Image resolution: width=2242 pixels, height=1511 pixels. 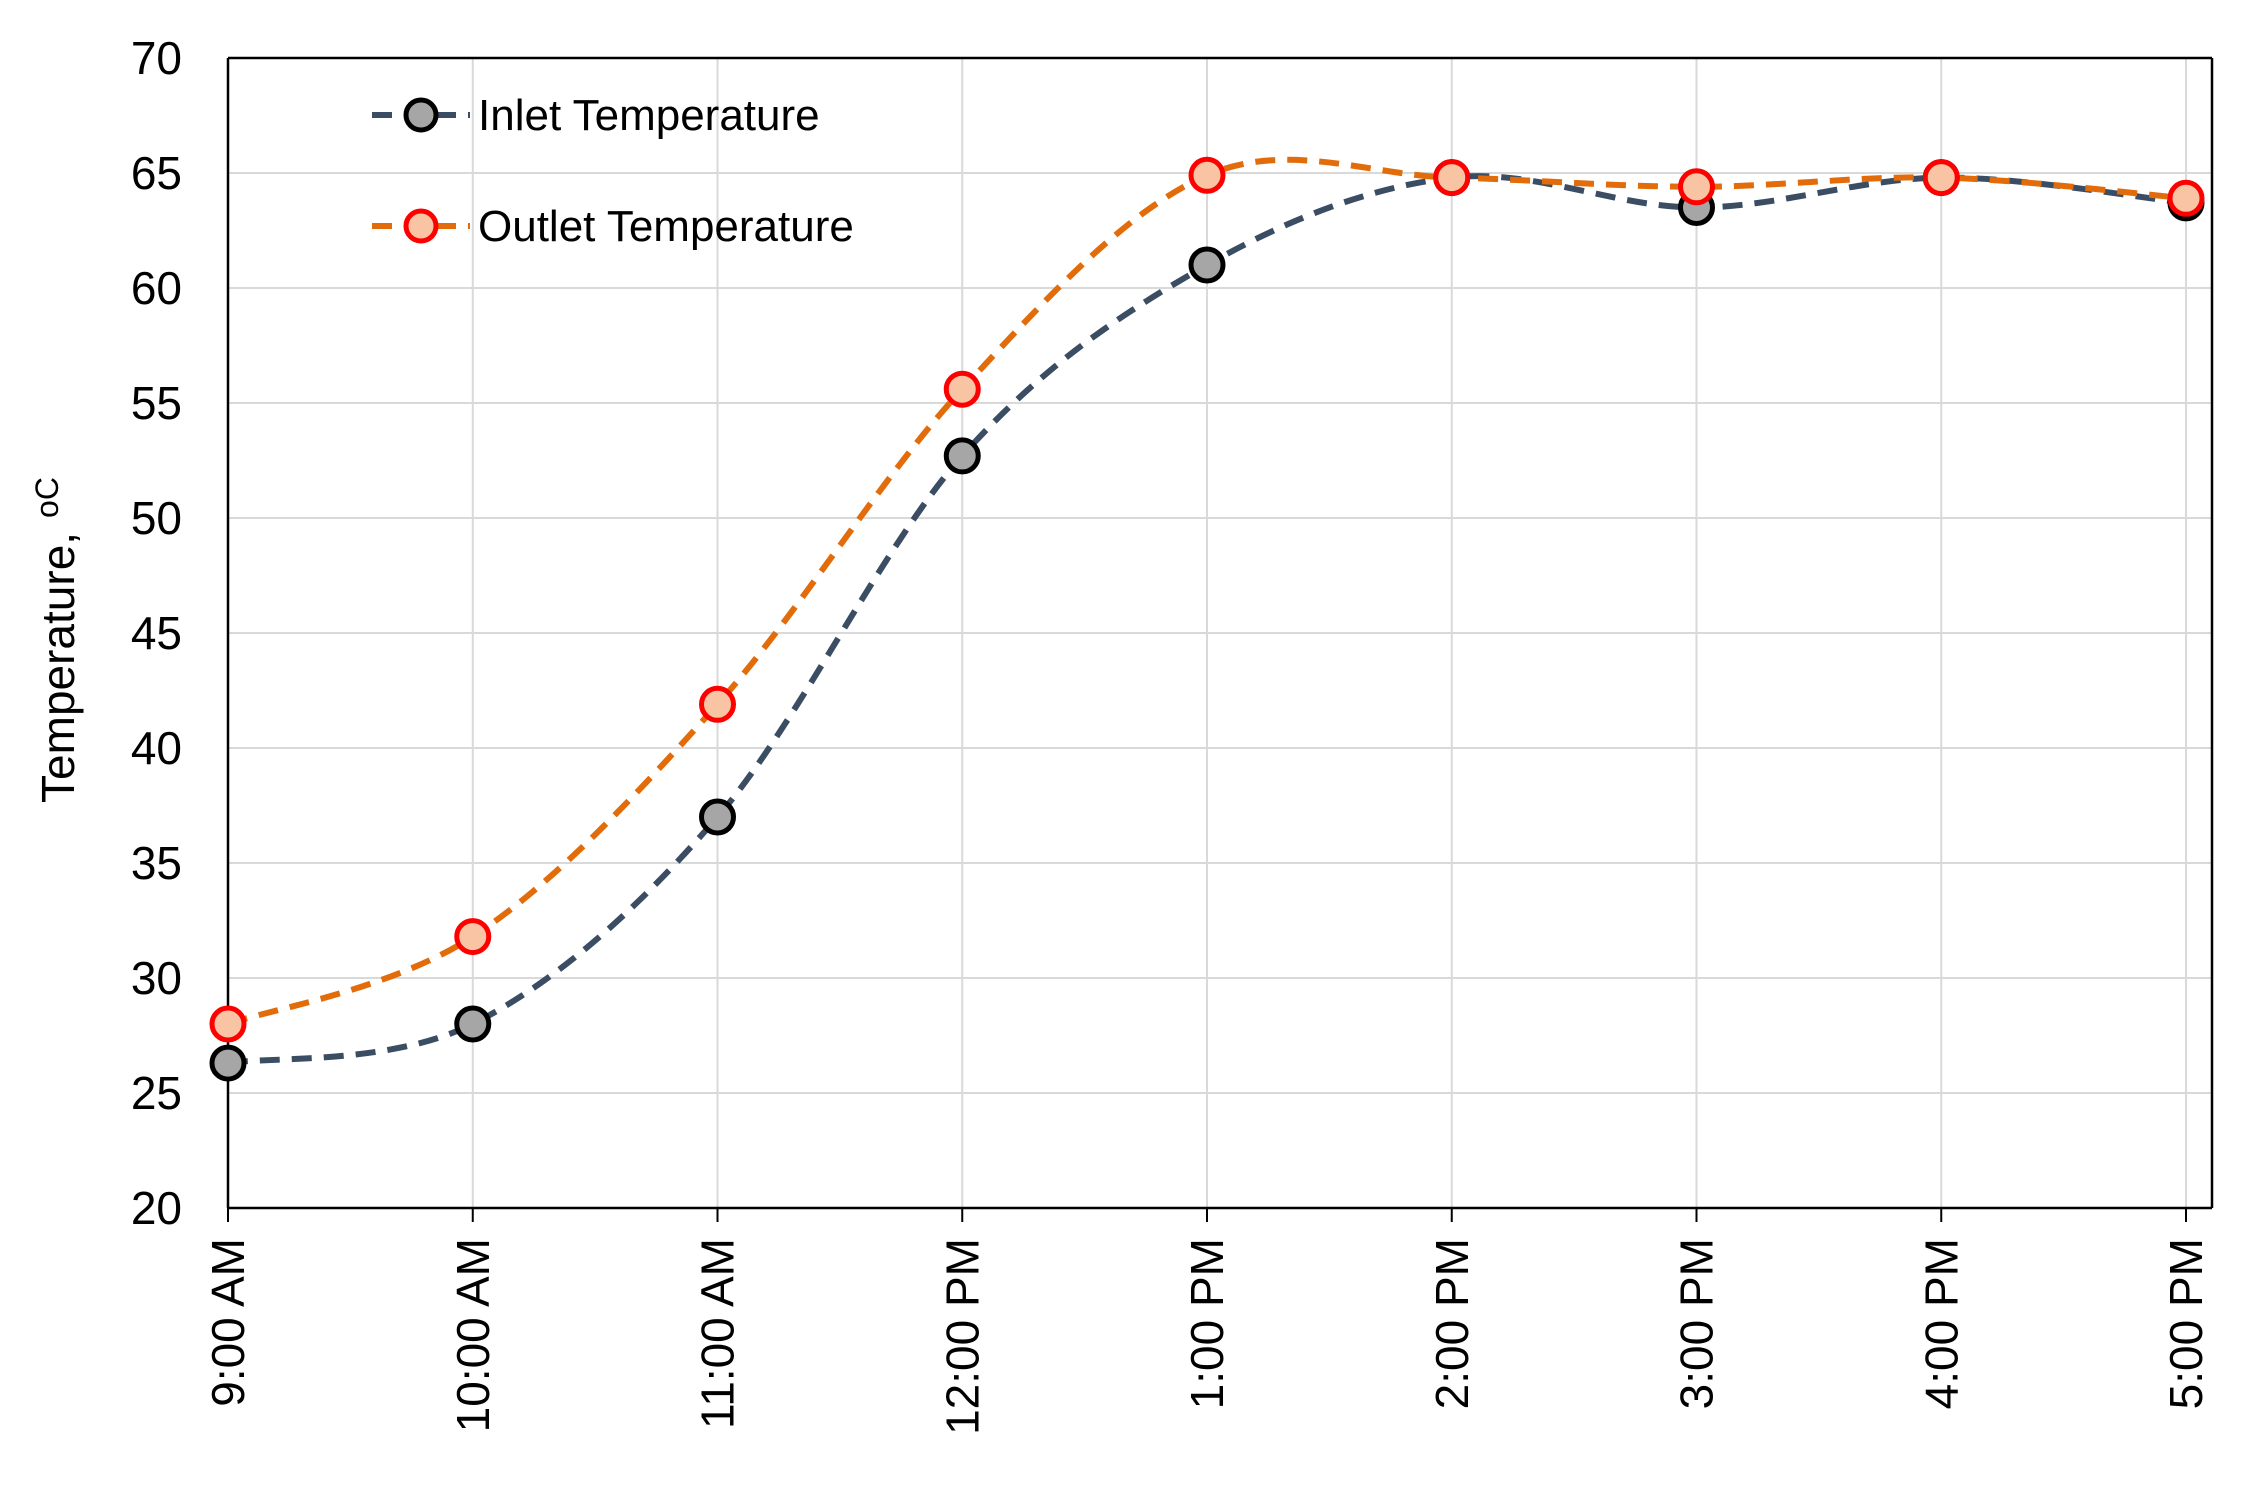 I want to click on y-tick-label: 40, so click(x=156, y=748).